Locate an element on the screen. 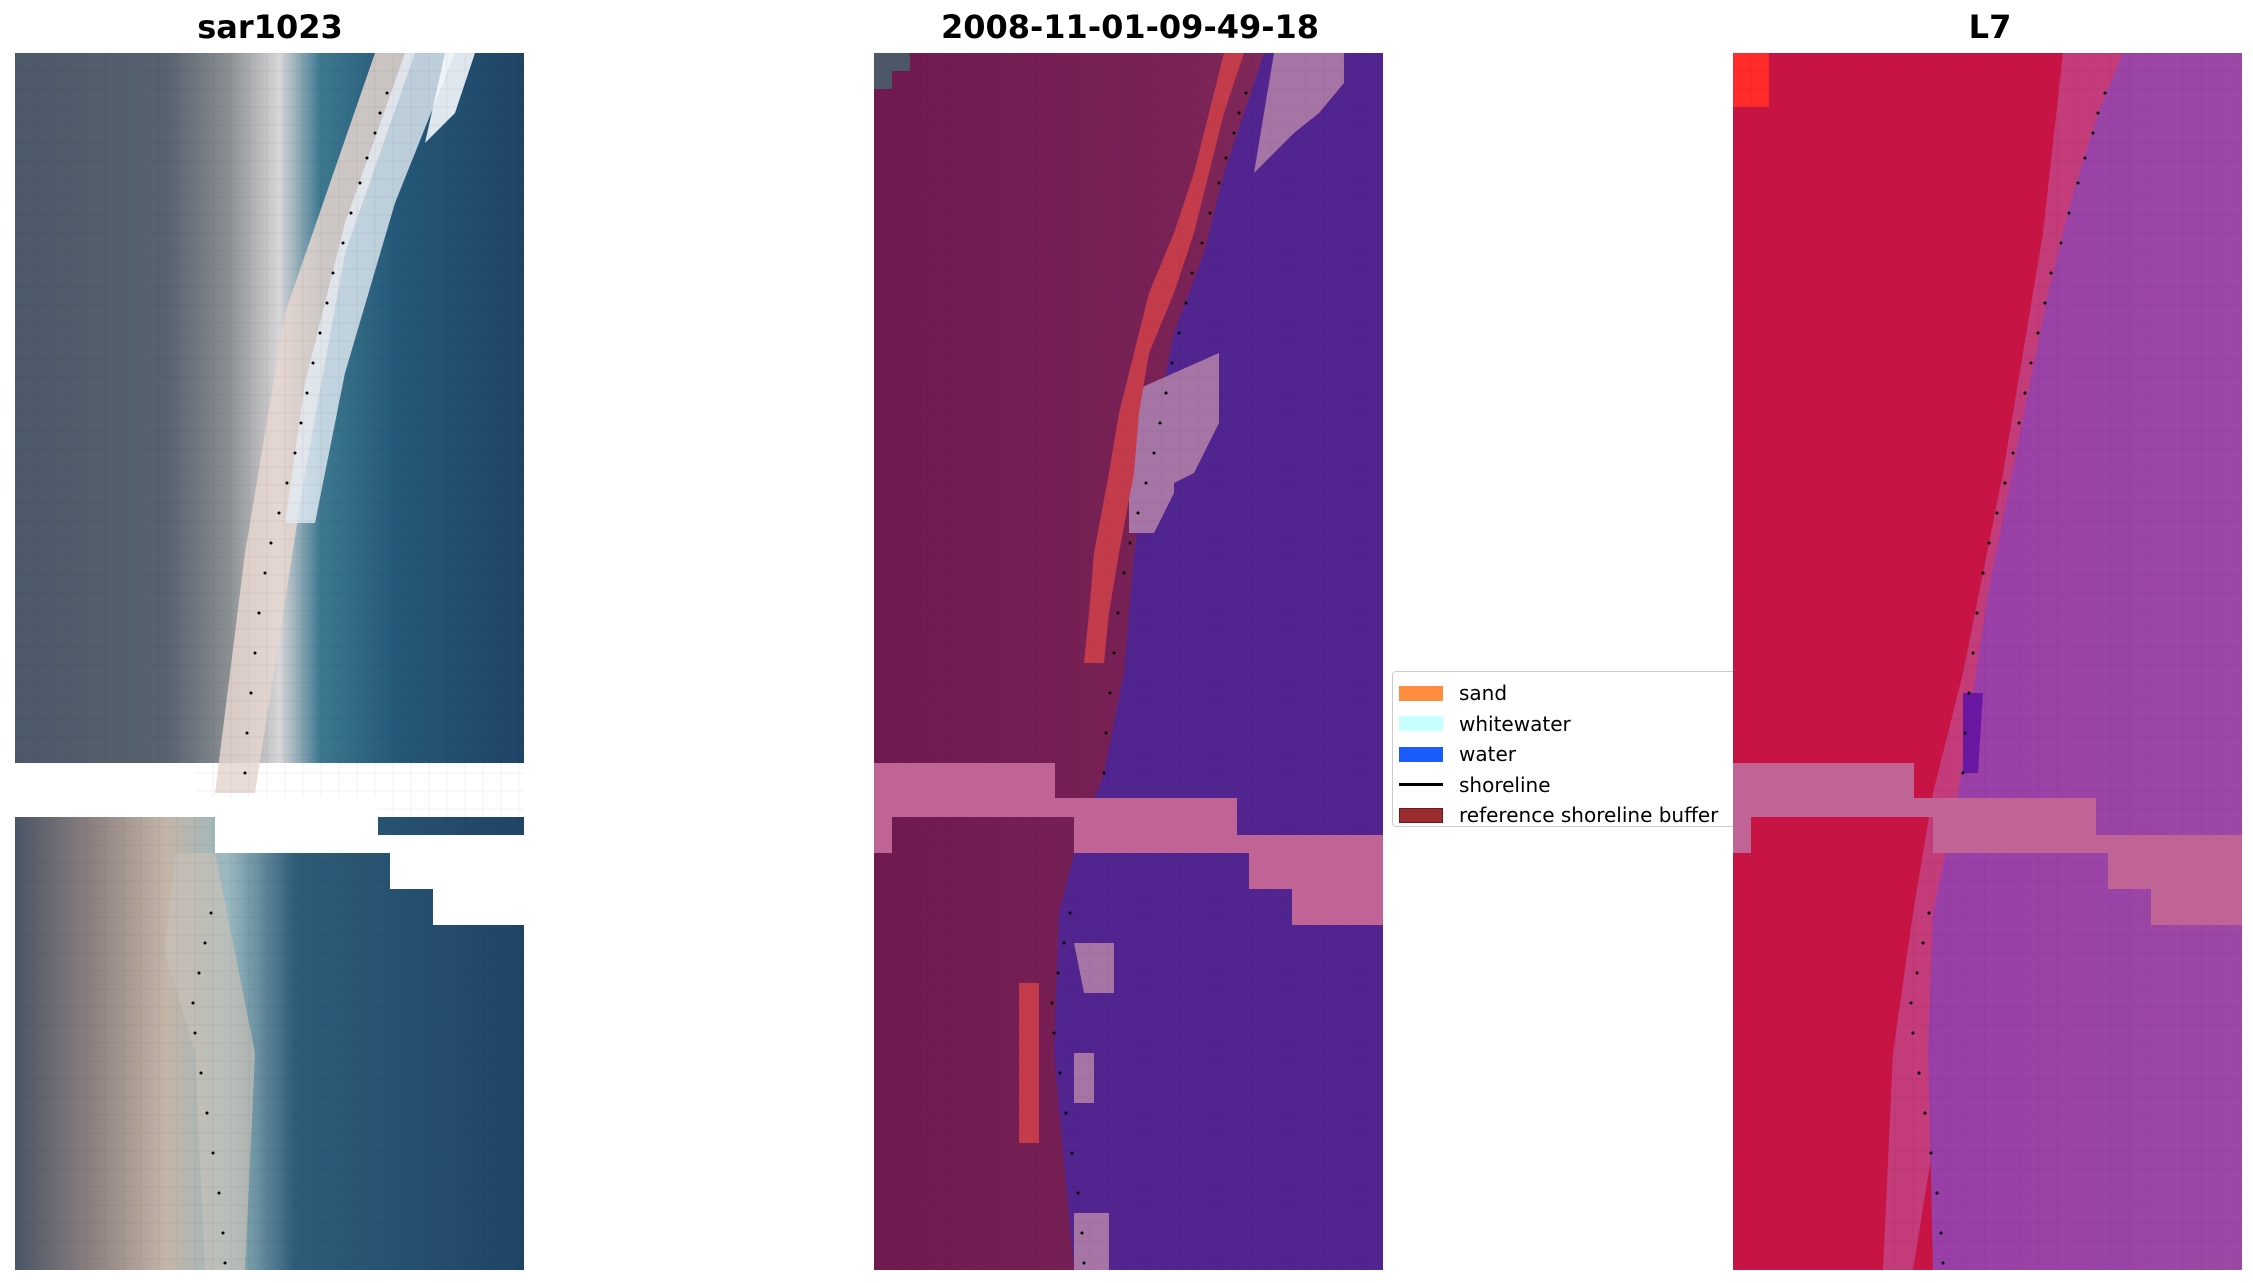  legend-label-shoreline: shoreline is located at coordinates (1505, 784).